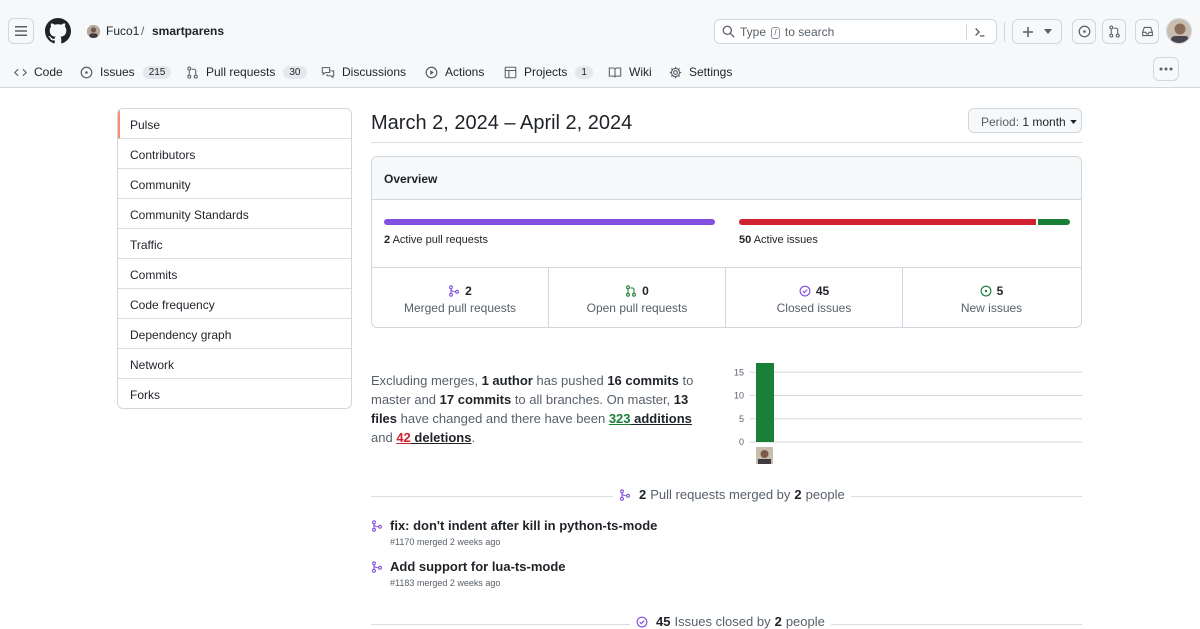 This screenshot has height=629, width=1200. I want to click on pr-section-count: 2, so click(643, 494).